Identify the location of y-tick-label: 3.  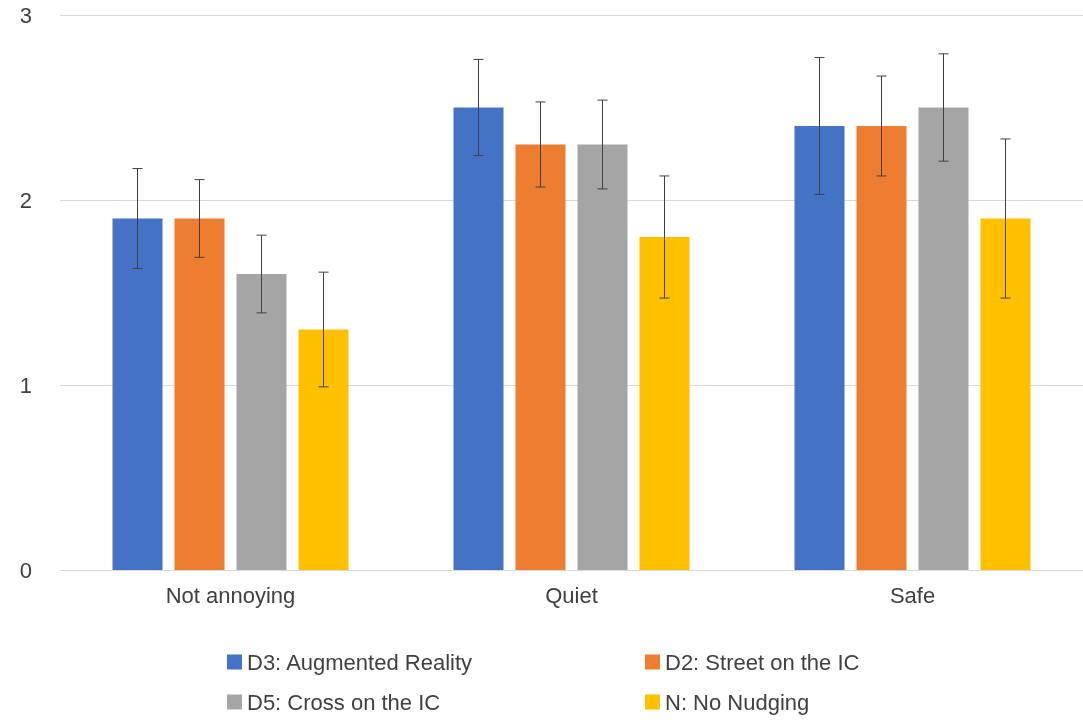
(25, 15).